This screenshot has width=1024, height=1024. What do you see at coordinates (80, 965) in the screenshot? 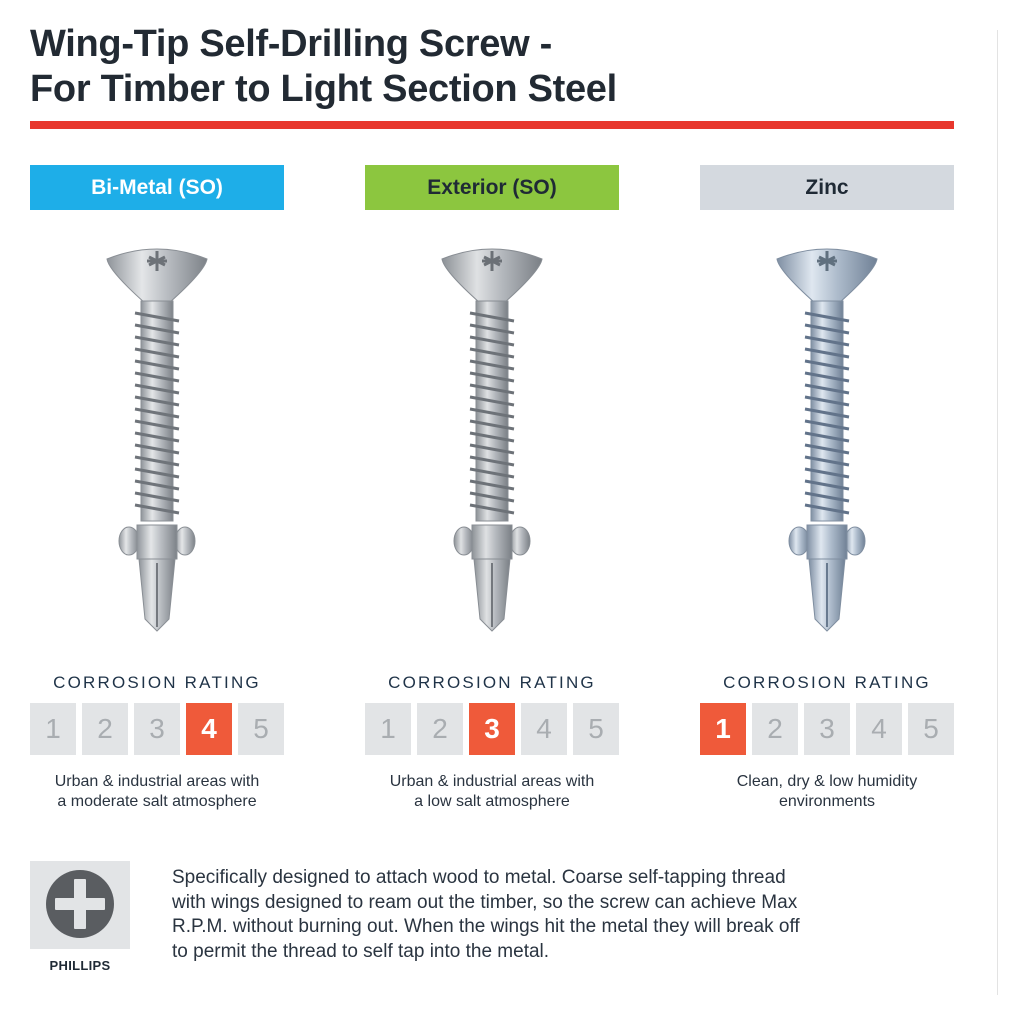
I see `drive-type-label: PHILLIPS` at bounding box center [80, 965].